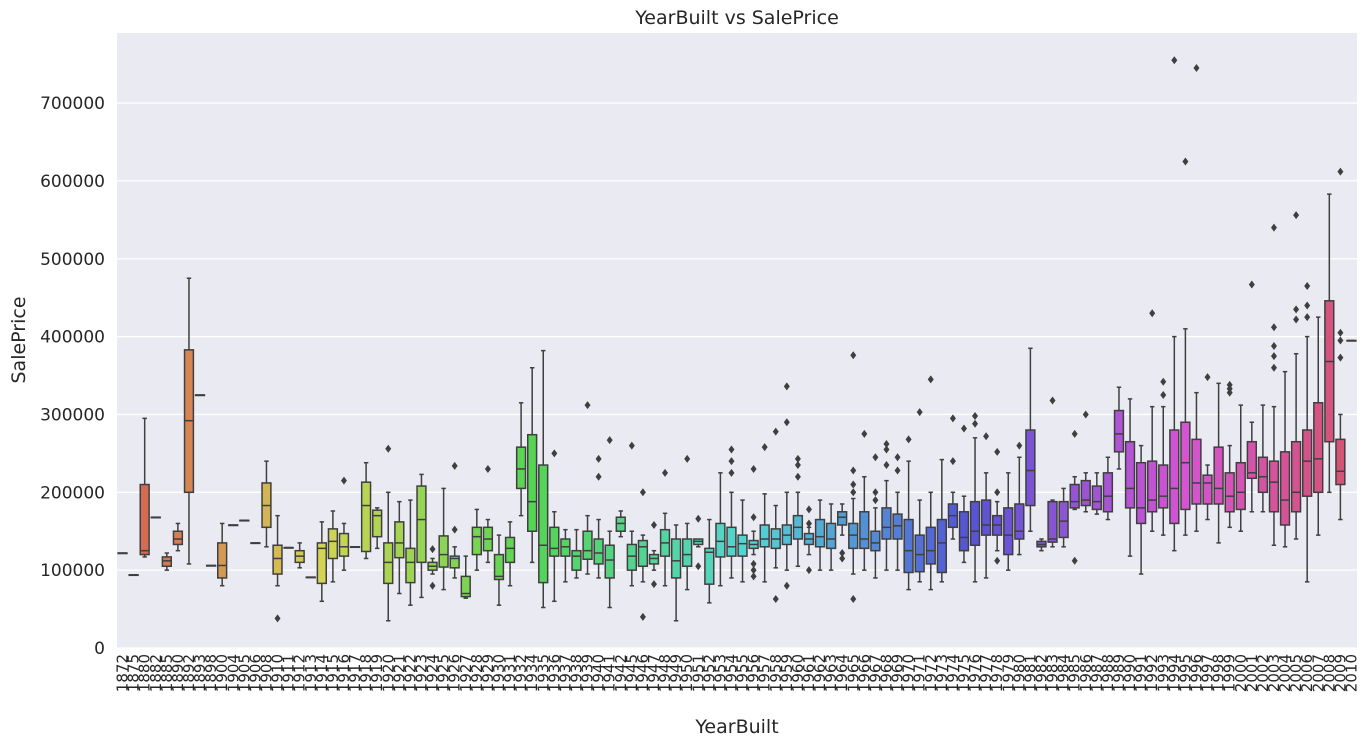  I want to click on box-1952, so click(709, 561).